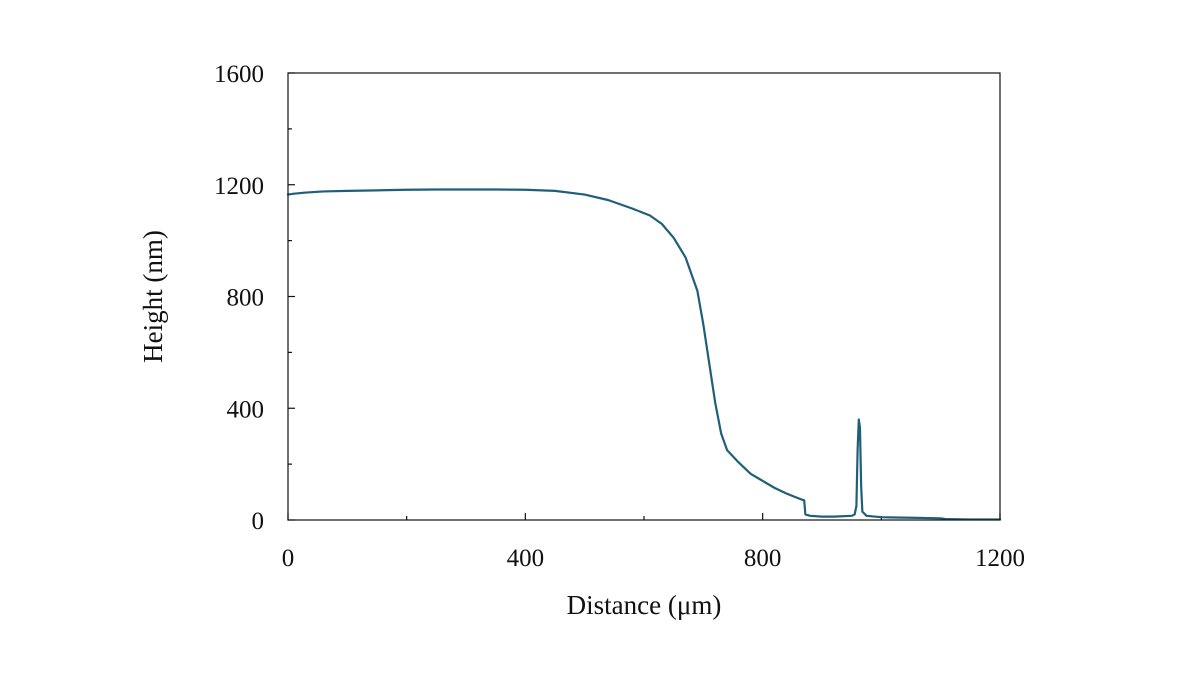  Describe the element at coordinates (644, 605) in the screenshot. I see `x-axis-title: Distance (μm)` at that location.